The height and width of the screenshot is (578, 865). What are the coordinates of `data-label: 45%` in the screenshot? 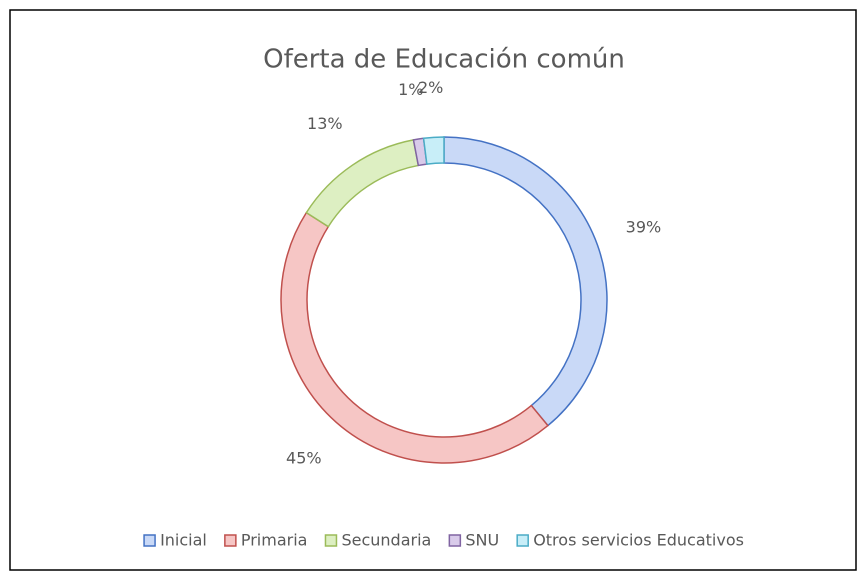 It's located at (304, 458).